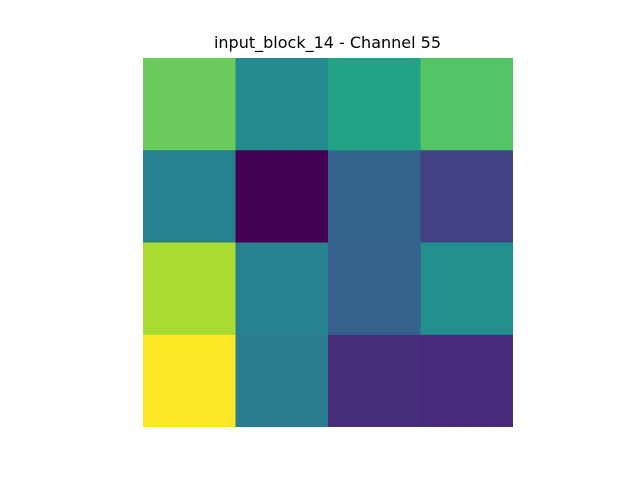 The height and width of the screenshot is (480, 640). I want to click on heatmap-cell-r3-c3, so click(466, 380).